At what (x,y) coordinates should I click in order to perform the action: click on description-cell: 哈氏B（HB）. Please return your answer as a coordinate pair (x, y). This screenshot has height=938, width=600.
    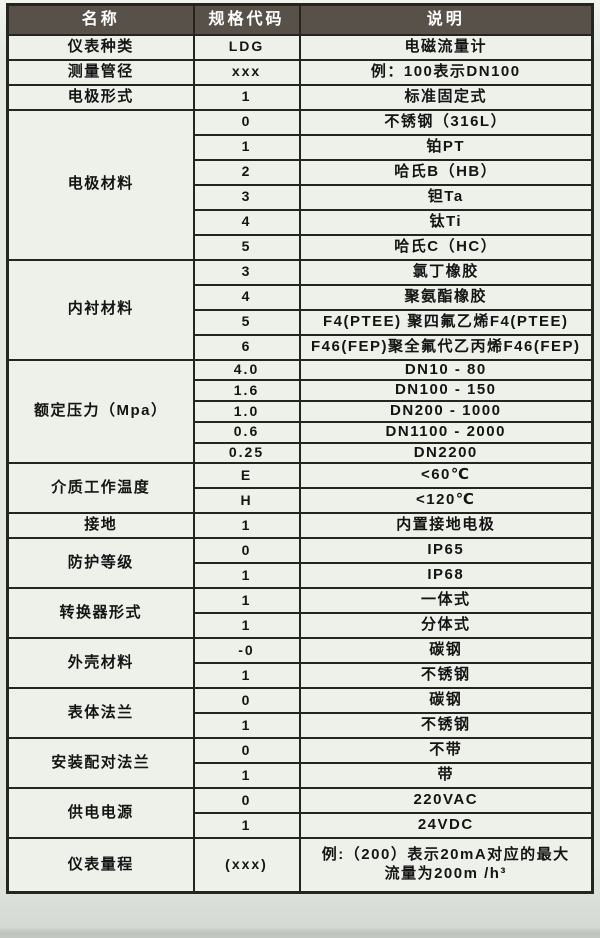
    Looking at the image, I should click on (446, 172).